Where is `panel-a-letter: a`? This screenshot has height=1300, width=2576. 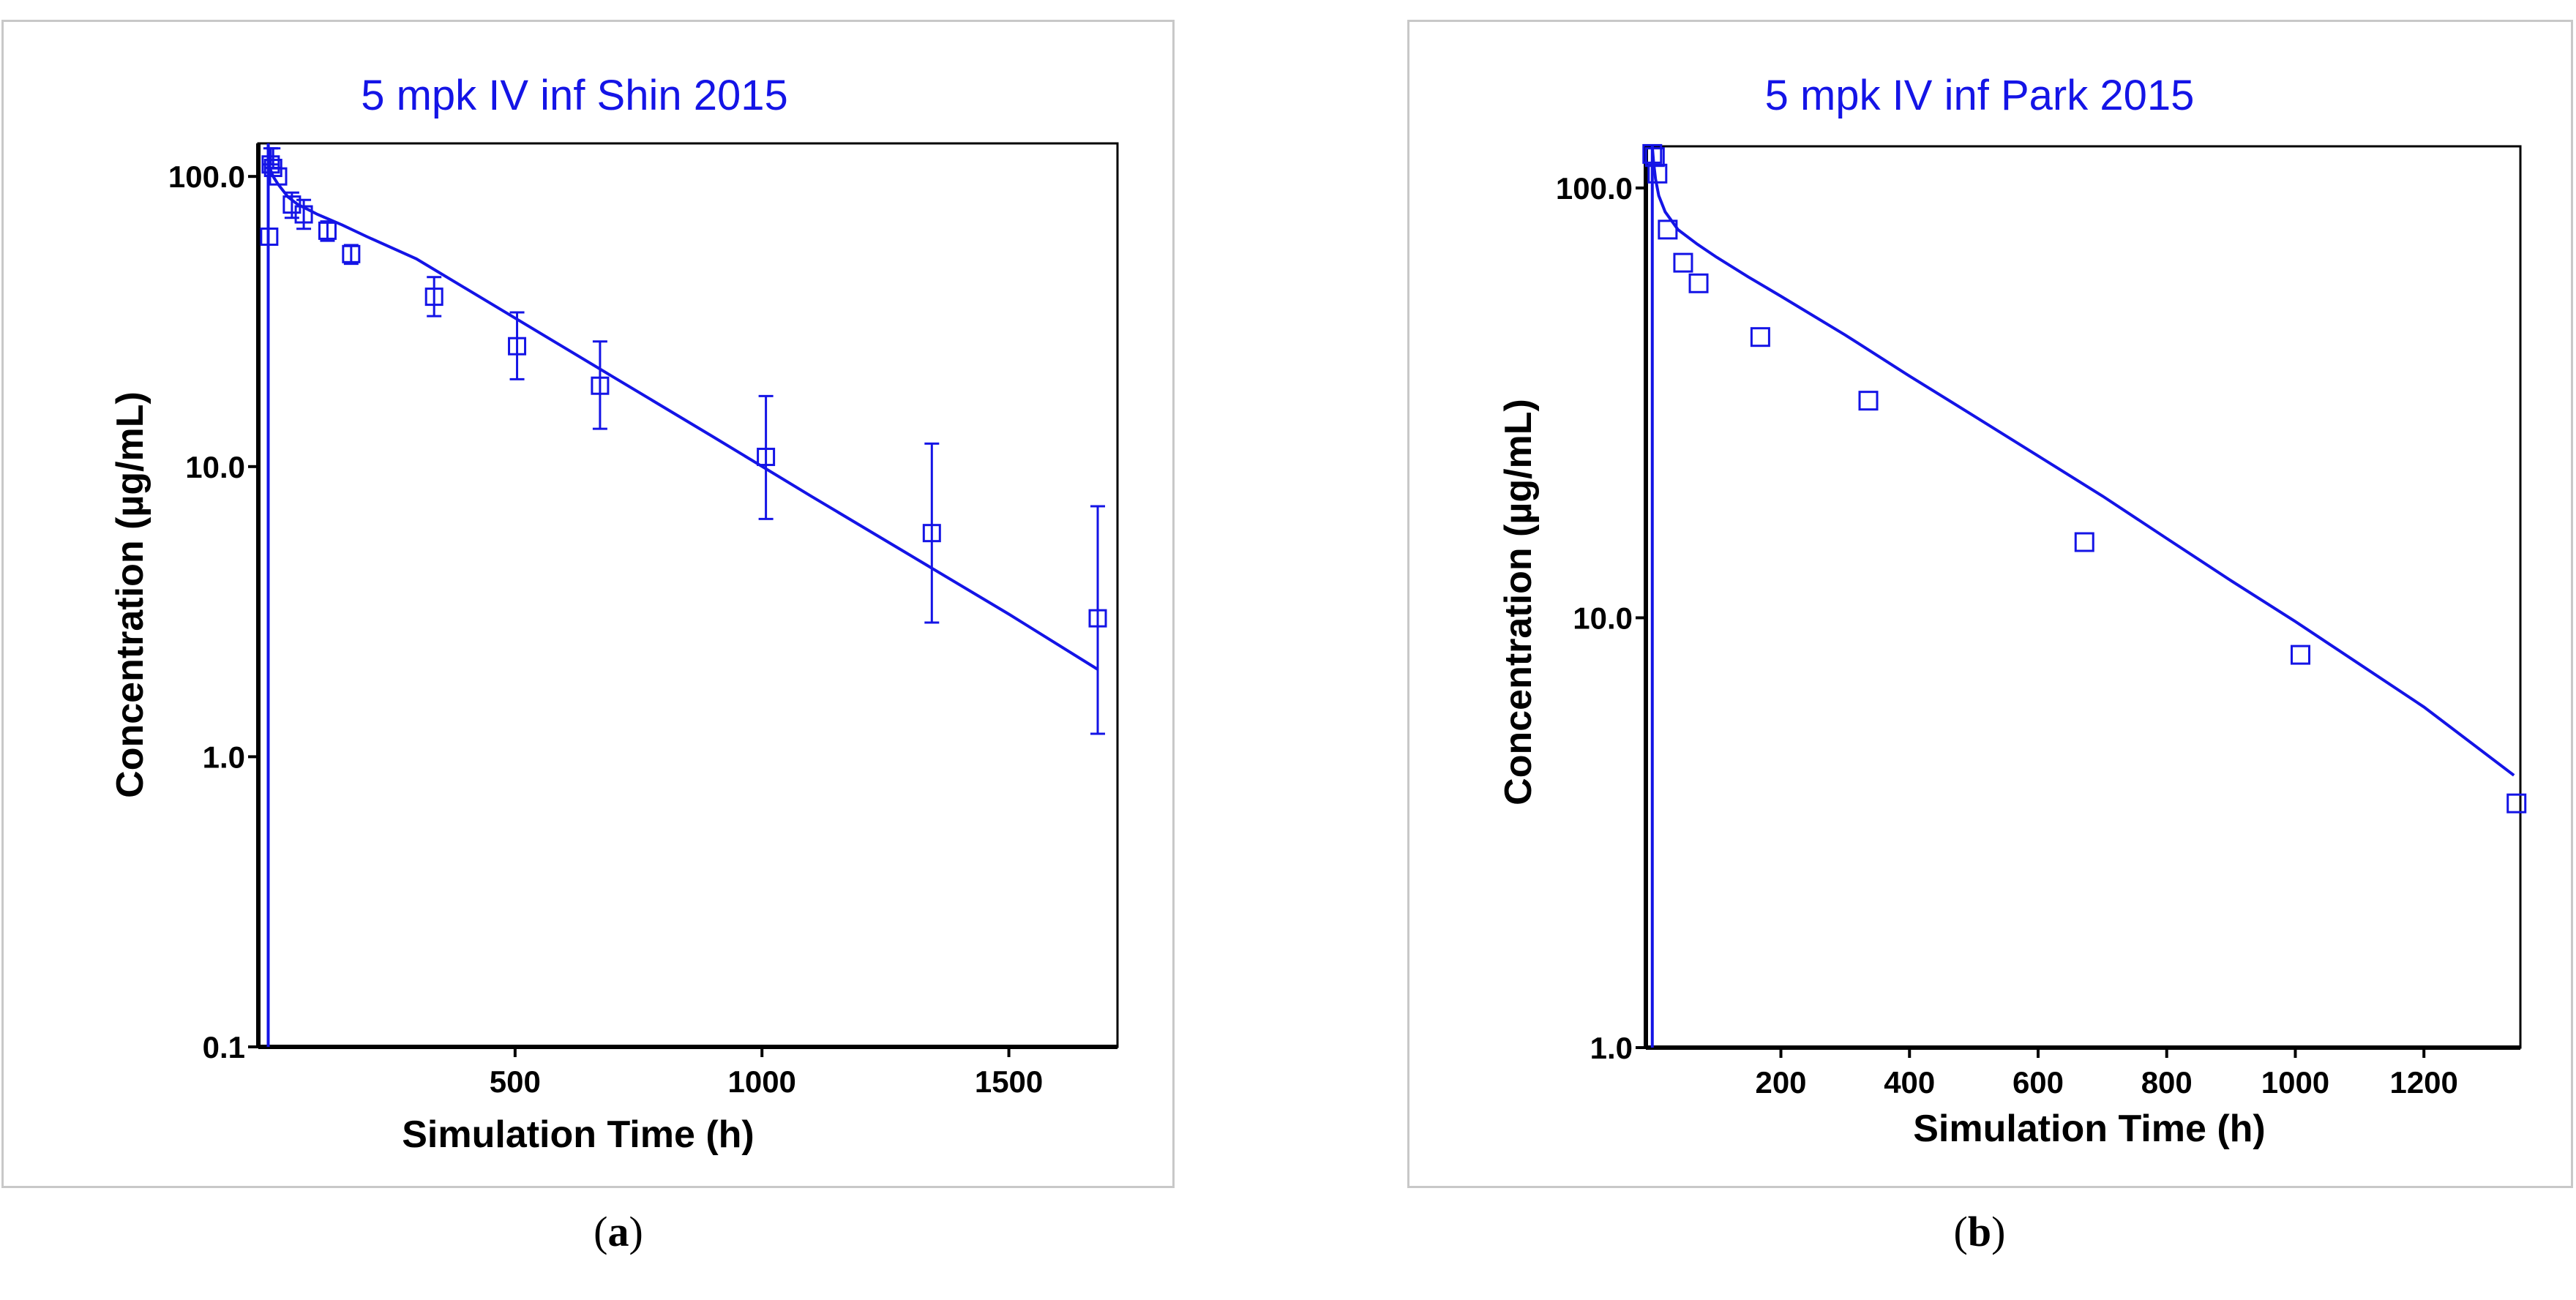 panel-a-letter: a is located at coordinates (618, 1231).